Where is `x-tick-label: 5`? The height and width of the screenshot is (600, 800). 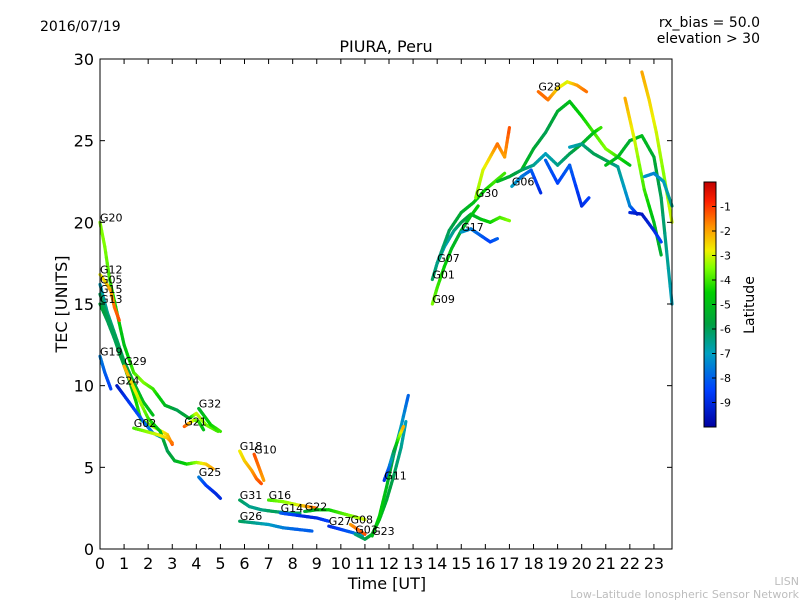 x-tick-label: 5 is located at coordinates (220, 563).